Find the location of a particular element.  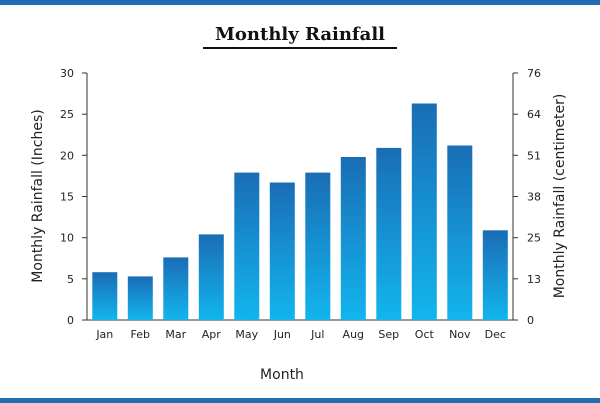

y2-tick-label: 51 is located at coordinates (534, 155).